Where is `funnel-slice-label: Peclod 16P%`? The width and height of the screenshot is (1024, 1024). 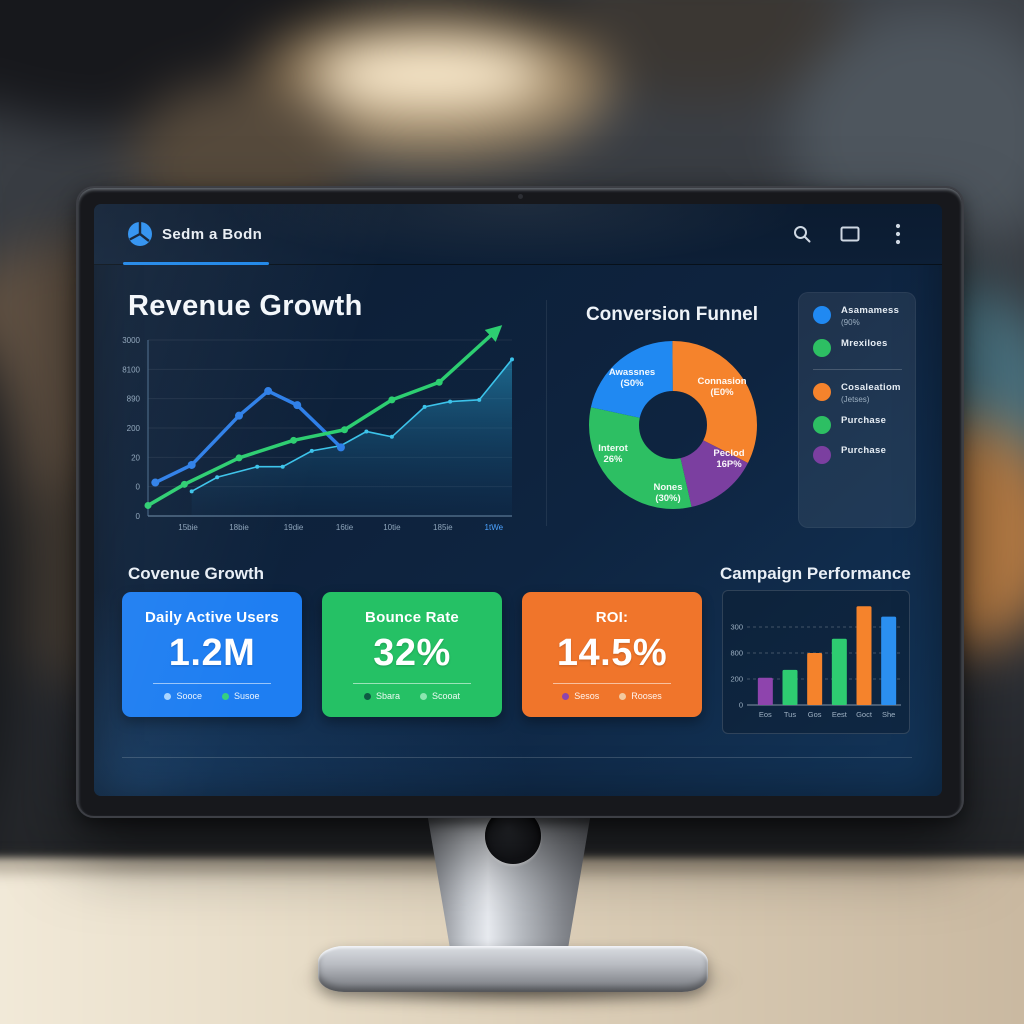
funnel-slice-label: Peclod 16P% is located at coordinates (728, 459).